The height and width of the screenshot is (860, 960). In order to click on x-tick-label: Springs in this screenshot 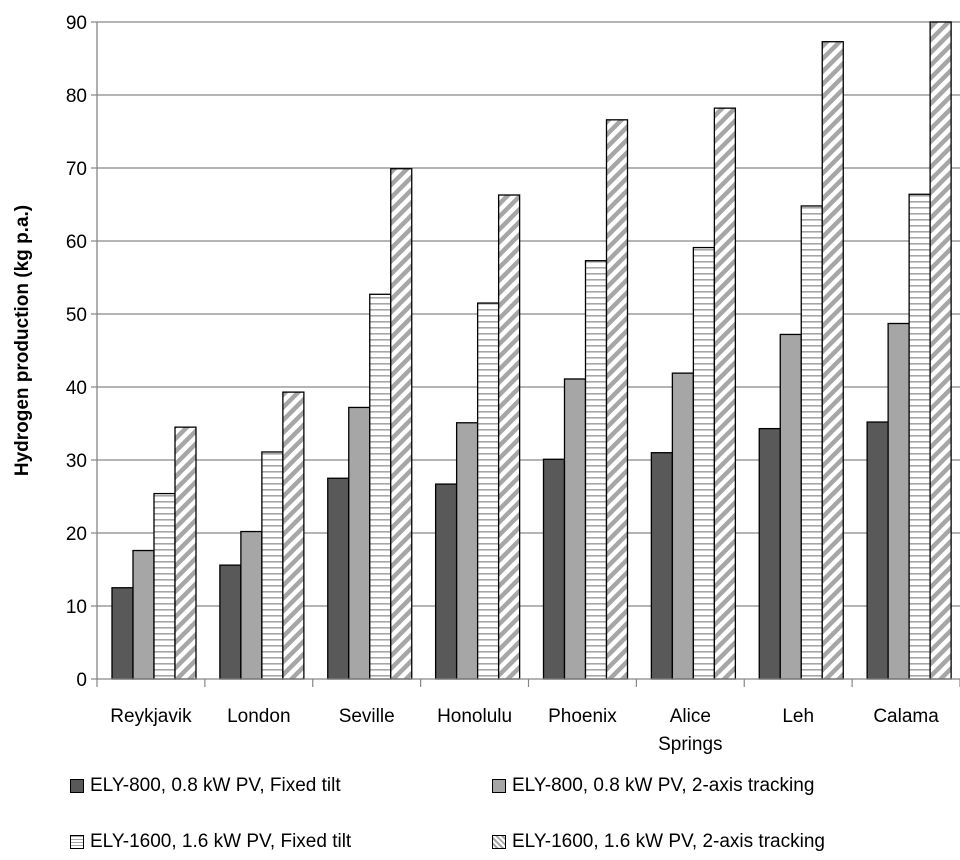, I will do `click(690, 744)`.